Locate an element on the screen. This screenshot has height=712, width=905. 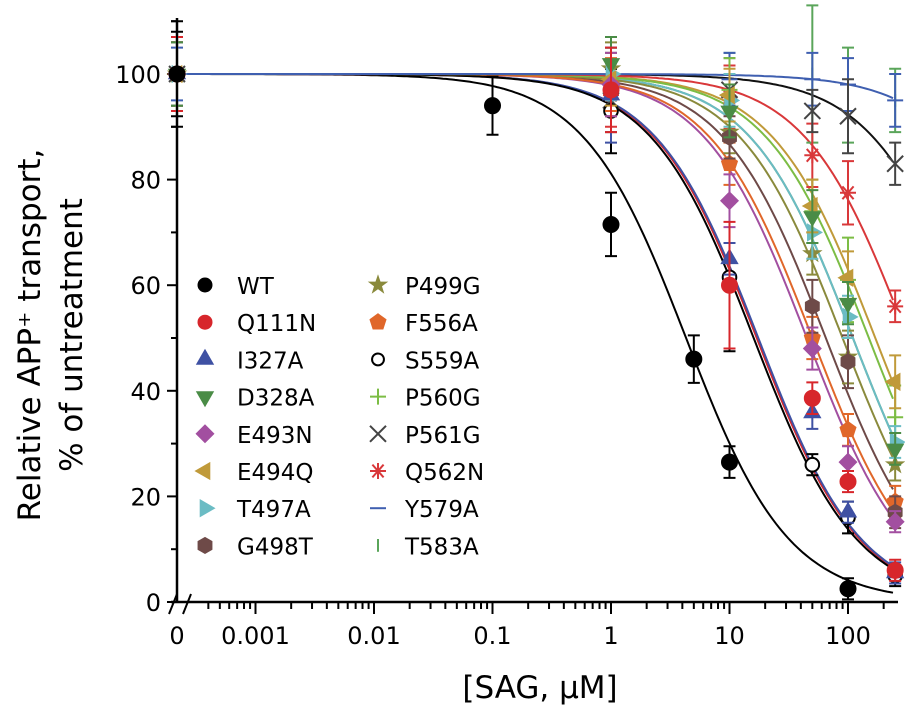
x-tick-label: 0 is located at coordinates (176, 636).